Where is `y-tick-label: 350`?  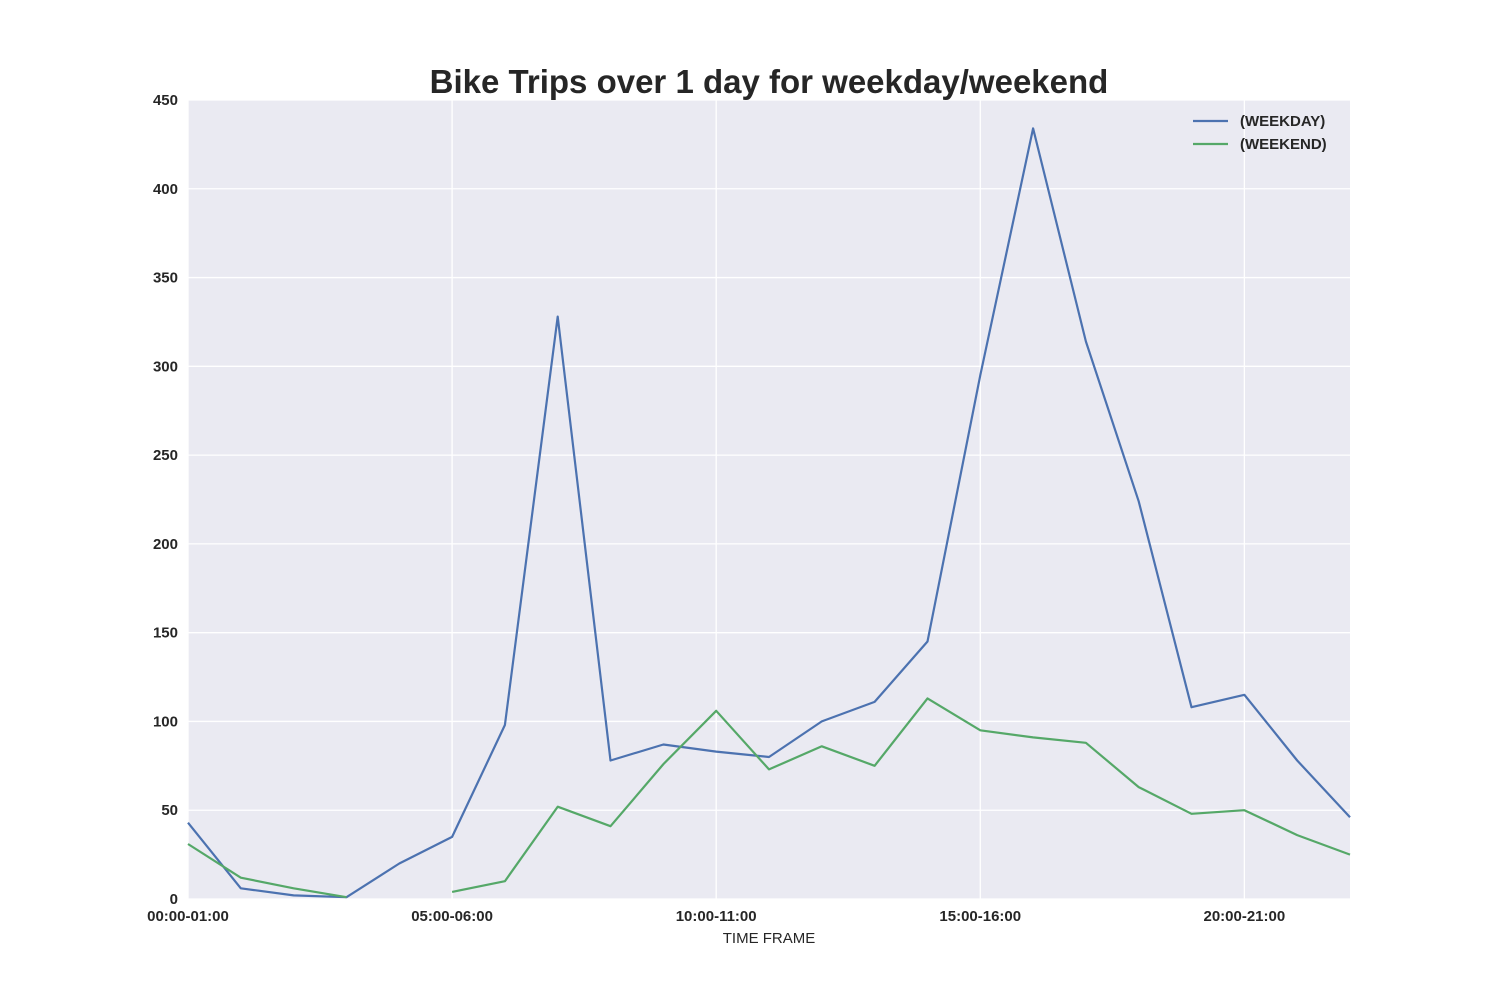
y-tick-label: 350 is located at coordinates (165, 278).